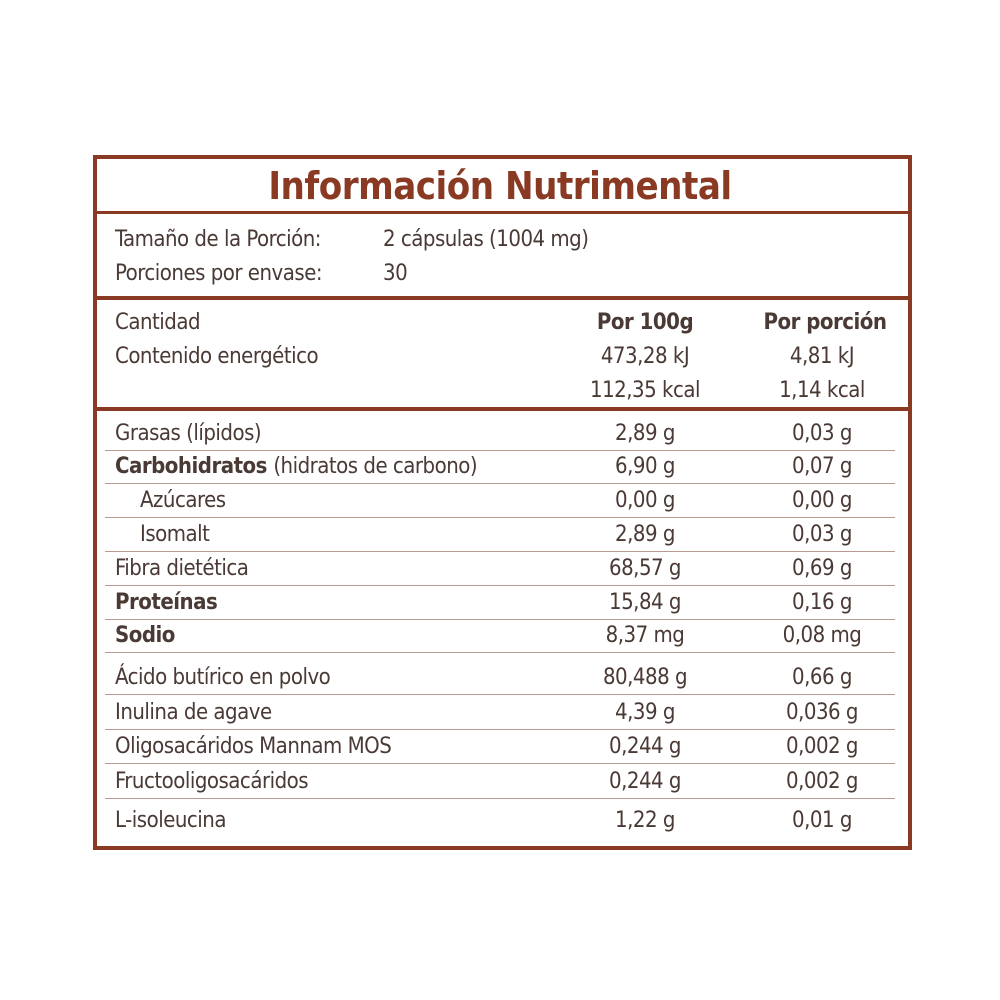 This screenshot has height=1000, width=1000. What do you see at coordinates (170, 820) in the screenshot?
I see `row-label: L-isoleucina` at bounding box center [170, 820].